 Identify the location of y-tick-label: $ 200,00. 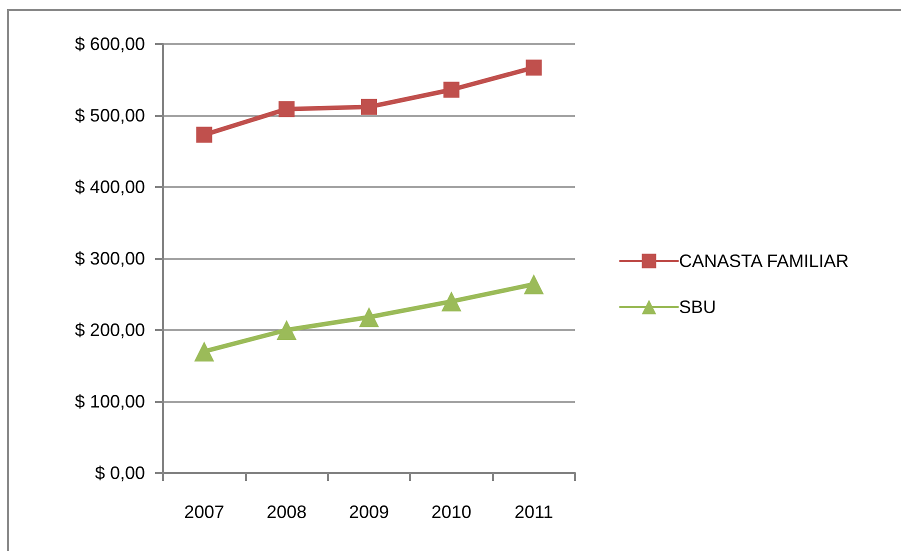
(109, 330).